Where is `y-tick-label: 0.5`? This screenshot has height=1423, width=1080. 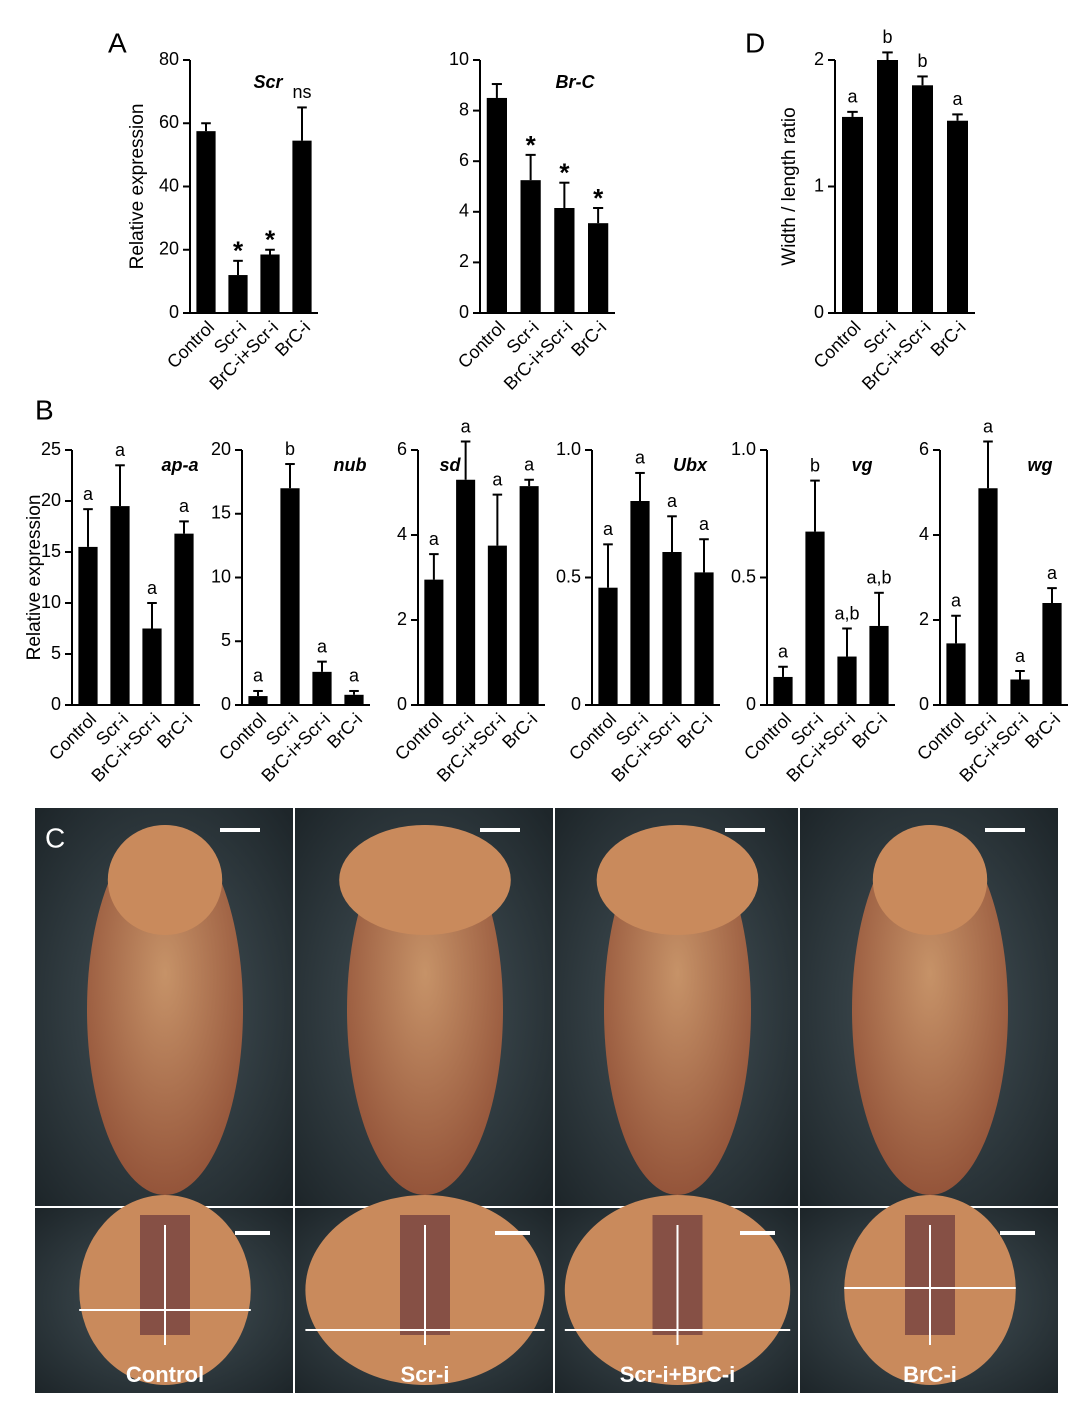 y-tick-label: 0.5 is located at coordinates (568, 576).